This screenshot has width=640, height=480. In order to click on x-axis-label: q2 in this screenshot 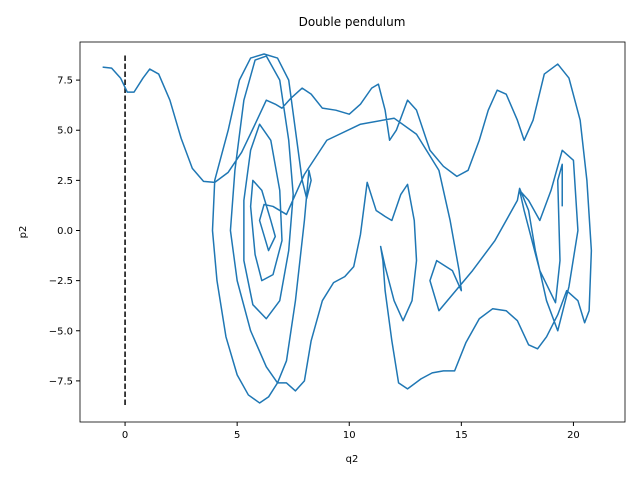, I will do `click(352, 459)`.